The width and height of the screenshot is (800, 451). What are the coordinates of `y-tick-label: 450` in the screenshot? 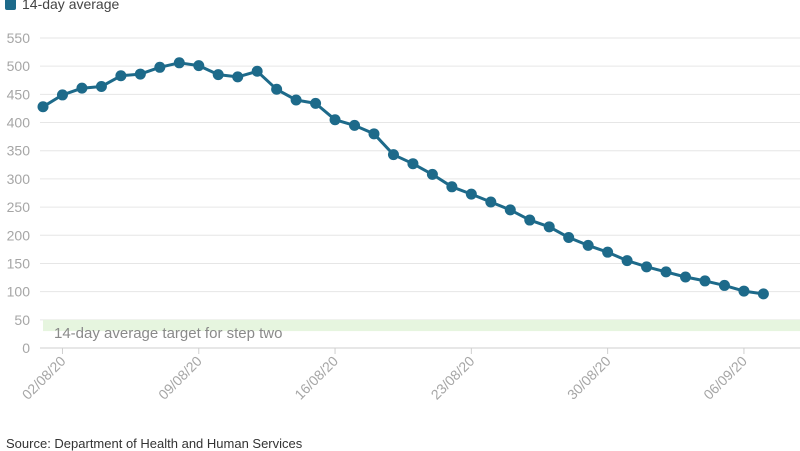 It's located at (19, 94).